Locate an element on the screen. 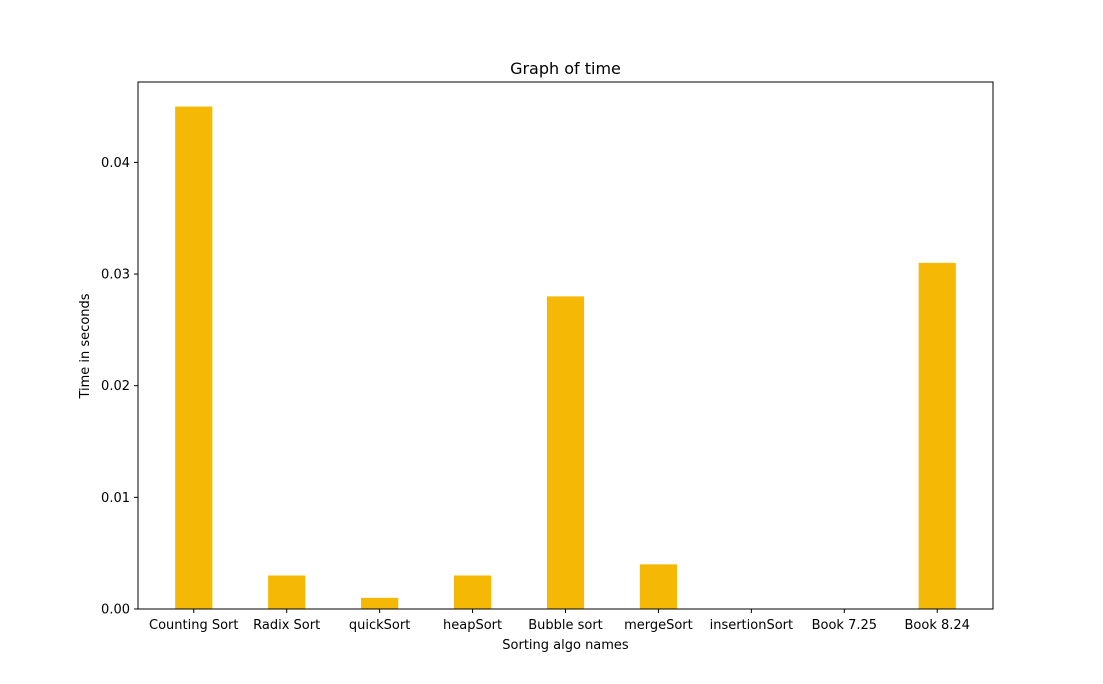 The width and height of the screenshot is (1103, 684). y-axis-label: Time in seconds is located at coordinates (85, 346).